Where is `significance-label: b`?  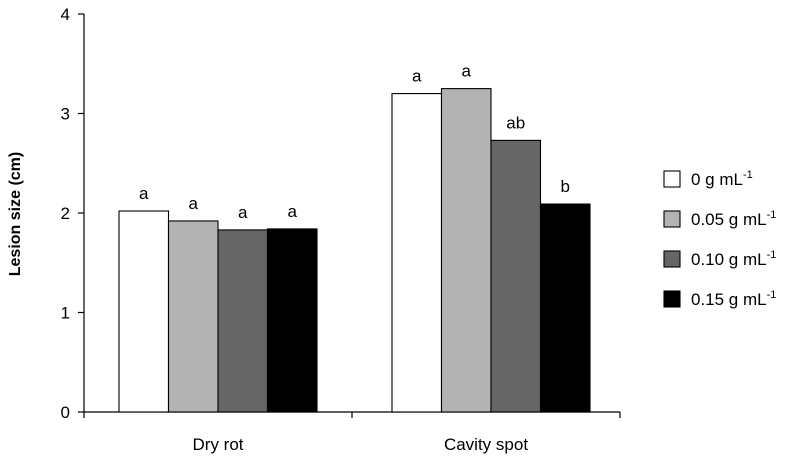
significance-label: b is located at coordinates (565, 186).